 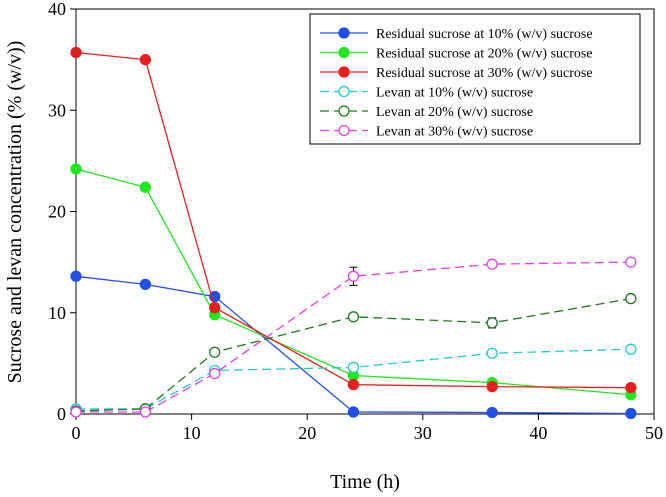 I want to click on x-tick-label: 10, so click(x=192, y=433).